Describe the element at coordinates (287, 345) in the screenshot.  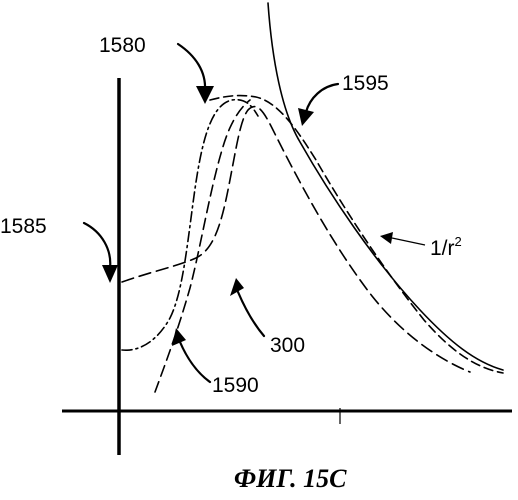
I see `label-300: 300` at that location.